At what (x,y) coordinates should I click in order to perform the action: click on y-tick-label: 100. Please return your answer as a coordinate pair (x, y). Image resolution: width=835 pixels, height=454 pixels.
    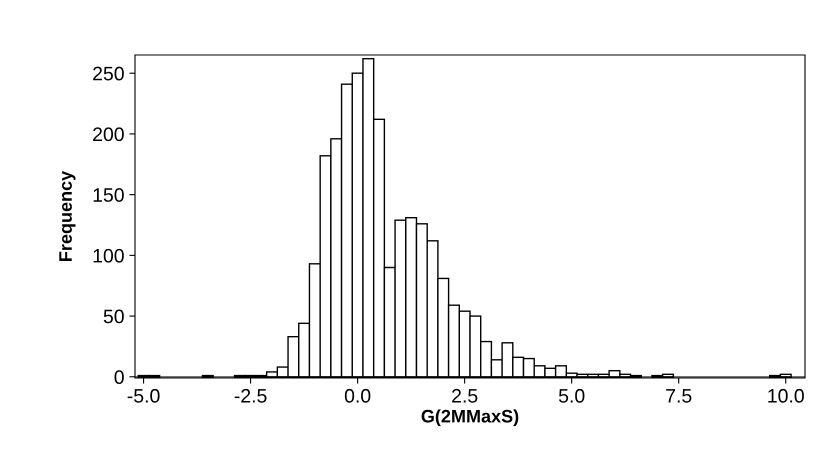
    Looking at the image, I should click on (109, 255).